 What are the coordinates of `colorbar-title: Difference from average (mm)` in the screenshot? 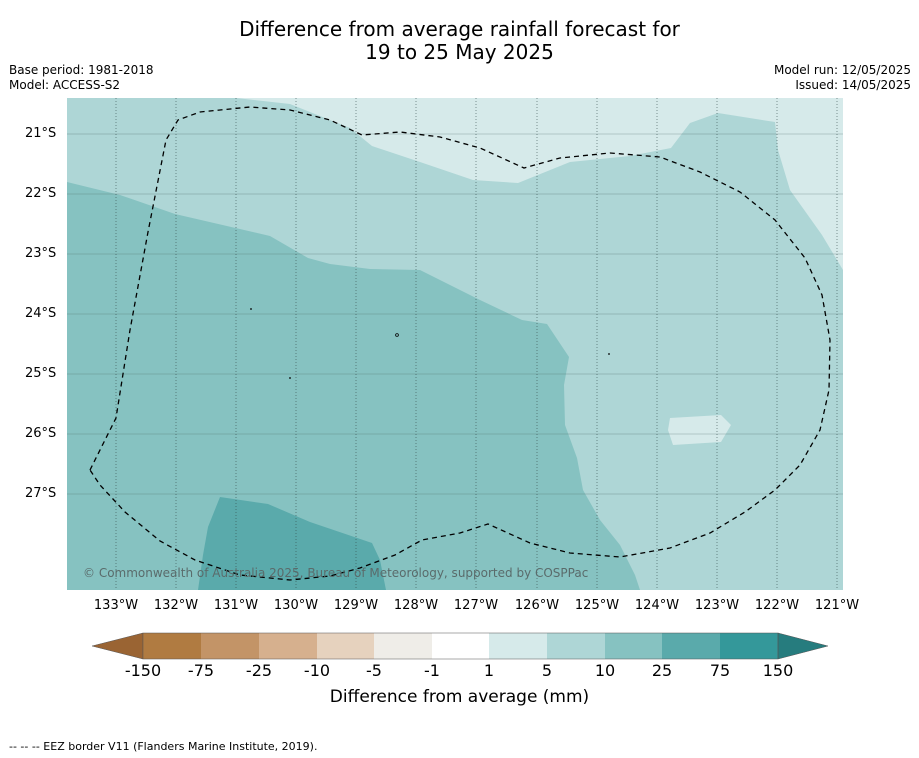 It's located at (459, 697).